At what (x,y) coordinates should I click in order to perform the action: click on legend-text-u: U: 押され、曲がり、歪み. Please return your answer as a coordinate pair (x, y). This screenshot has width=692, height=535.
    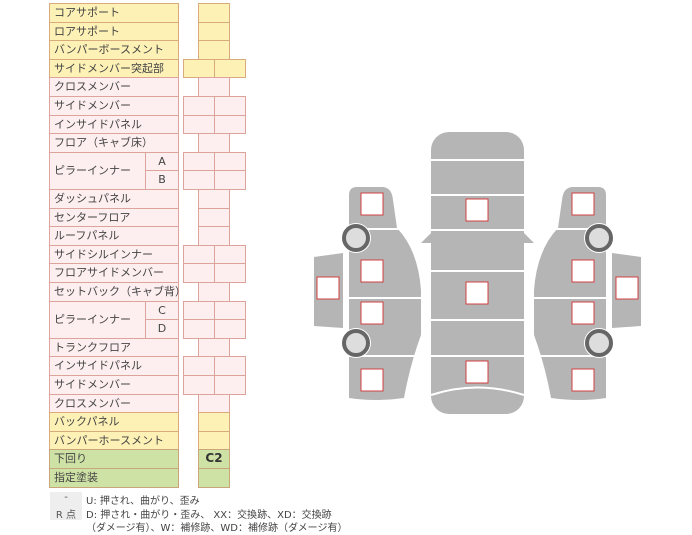
    Looking at the image, I should click on (143, 501).